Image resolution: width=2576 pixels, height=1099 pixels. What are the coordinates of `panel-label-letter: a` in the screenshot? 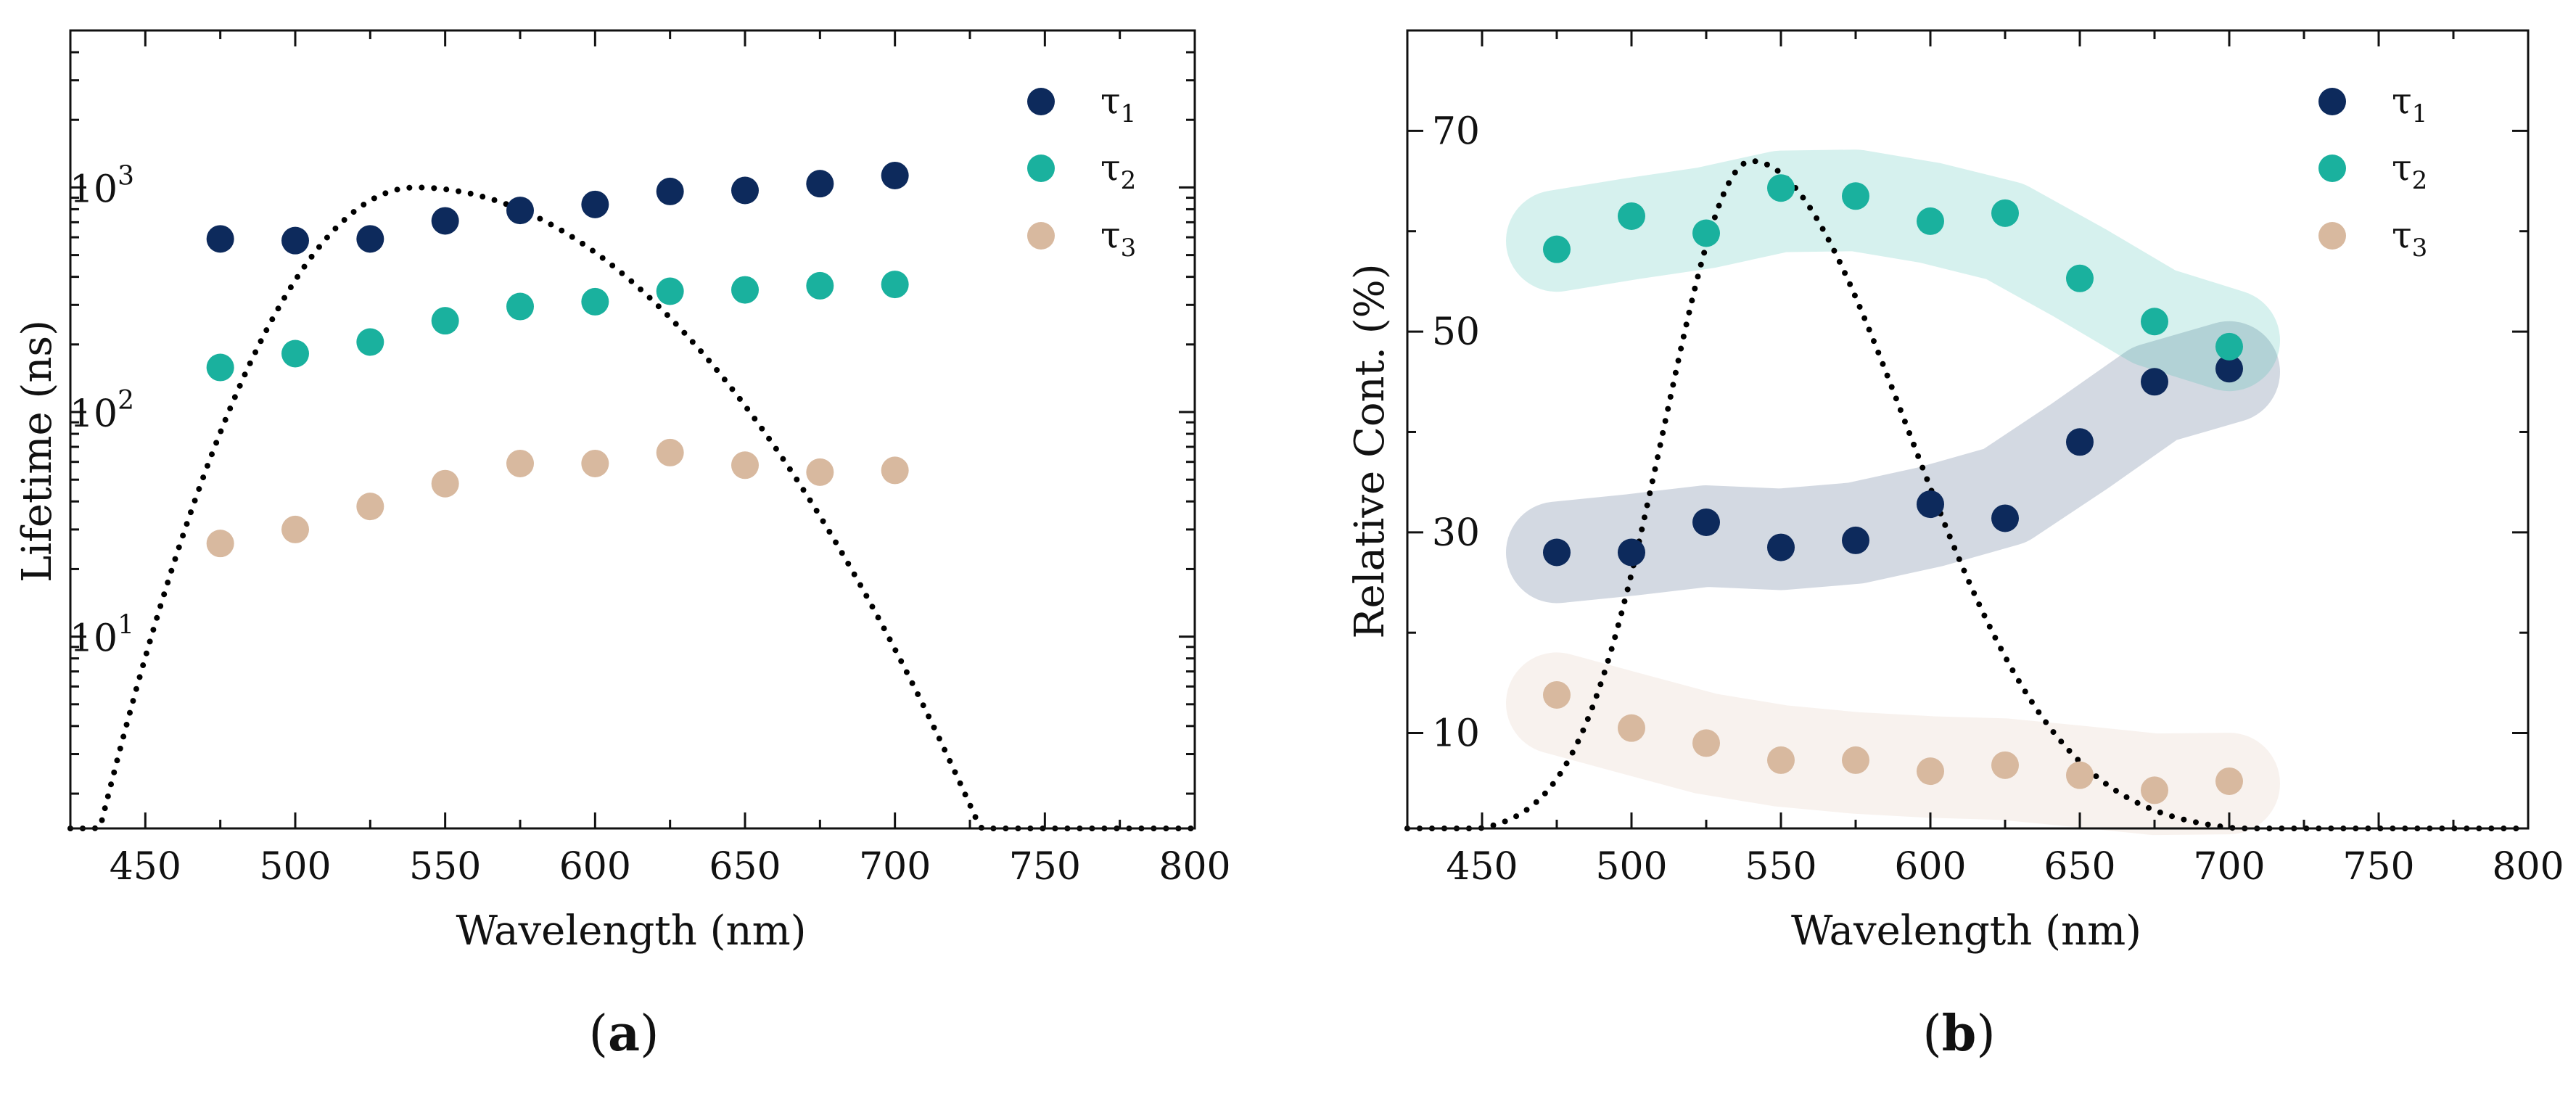 It's located at (624, 1034).